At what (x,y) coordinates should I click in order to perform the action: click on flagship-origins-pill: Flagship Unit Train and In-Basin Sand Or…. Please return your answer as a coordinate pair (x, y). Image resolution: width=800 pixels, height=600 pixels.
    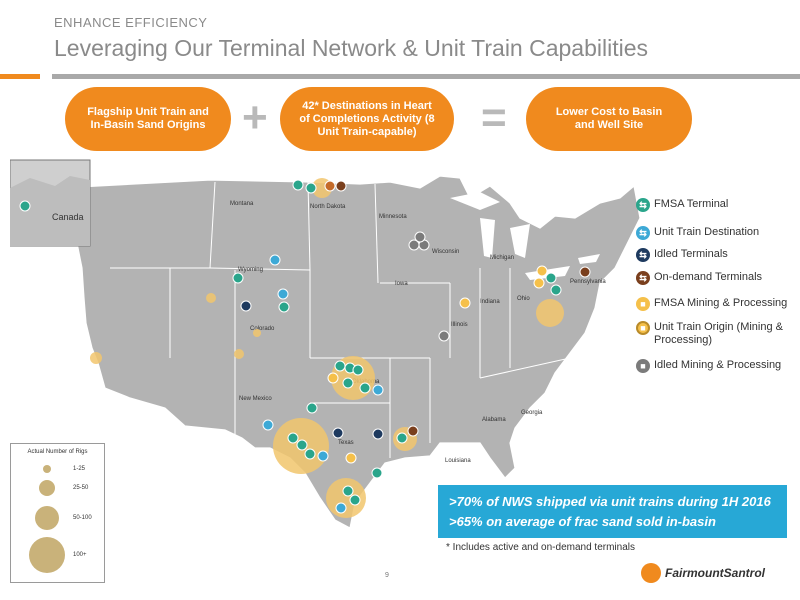
    Looking at the image, I should click on (148, 119).